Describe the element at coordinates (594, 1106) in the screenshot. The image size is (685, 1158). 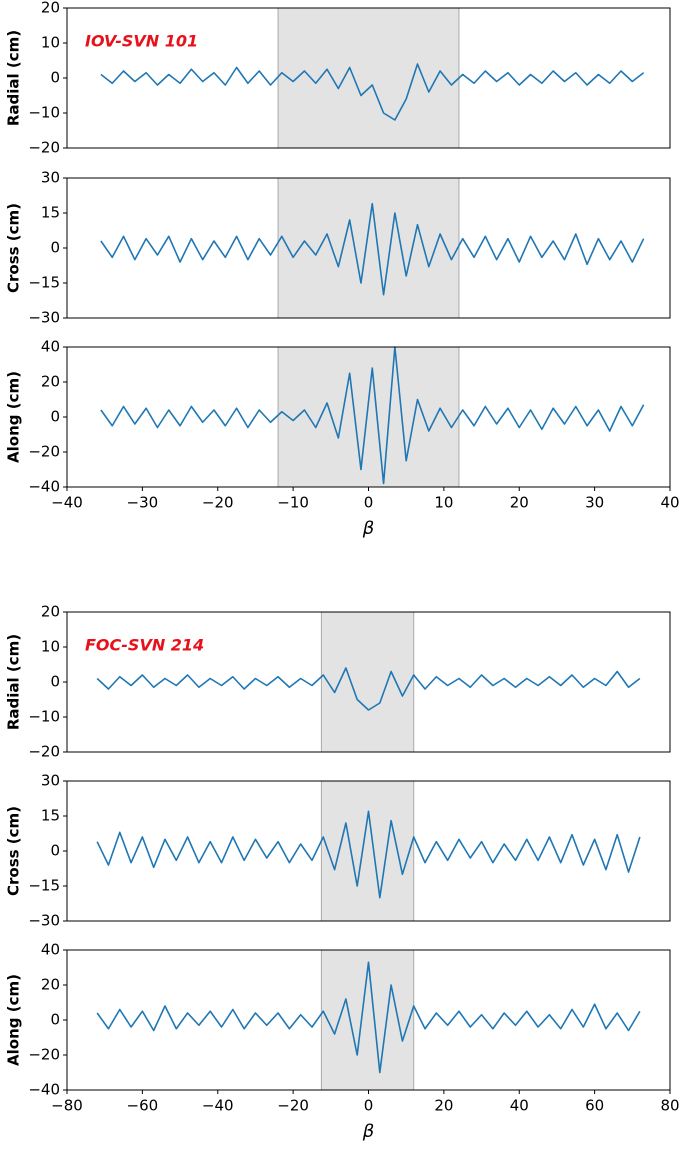
I see `x-tick-label: 60` at that location.